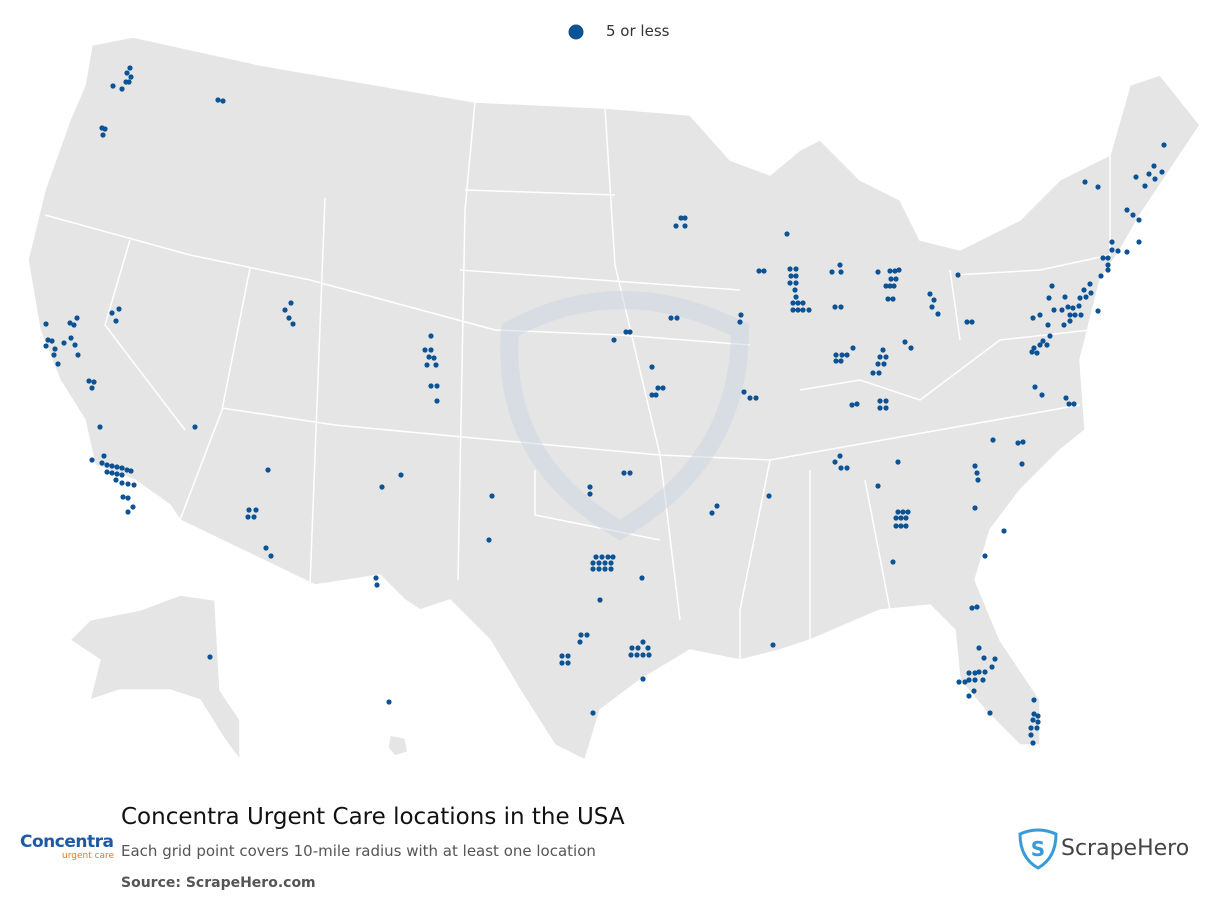 Image resolution: width=1224 pixels, height=902 pixels. Describe the element at coordinates (154, 678) in the screenshot. I see `alaska` at that location.